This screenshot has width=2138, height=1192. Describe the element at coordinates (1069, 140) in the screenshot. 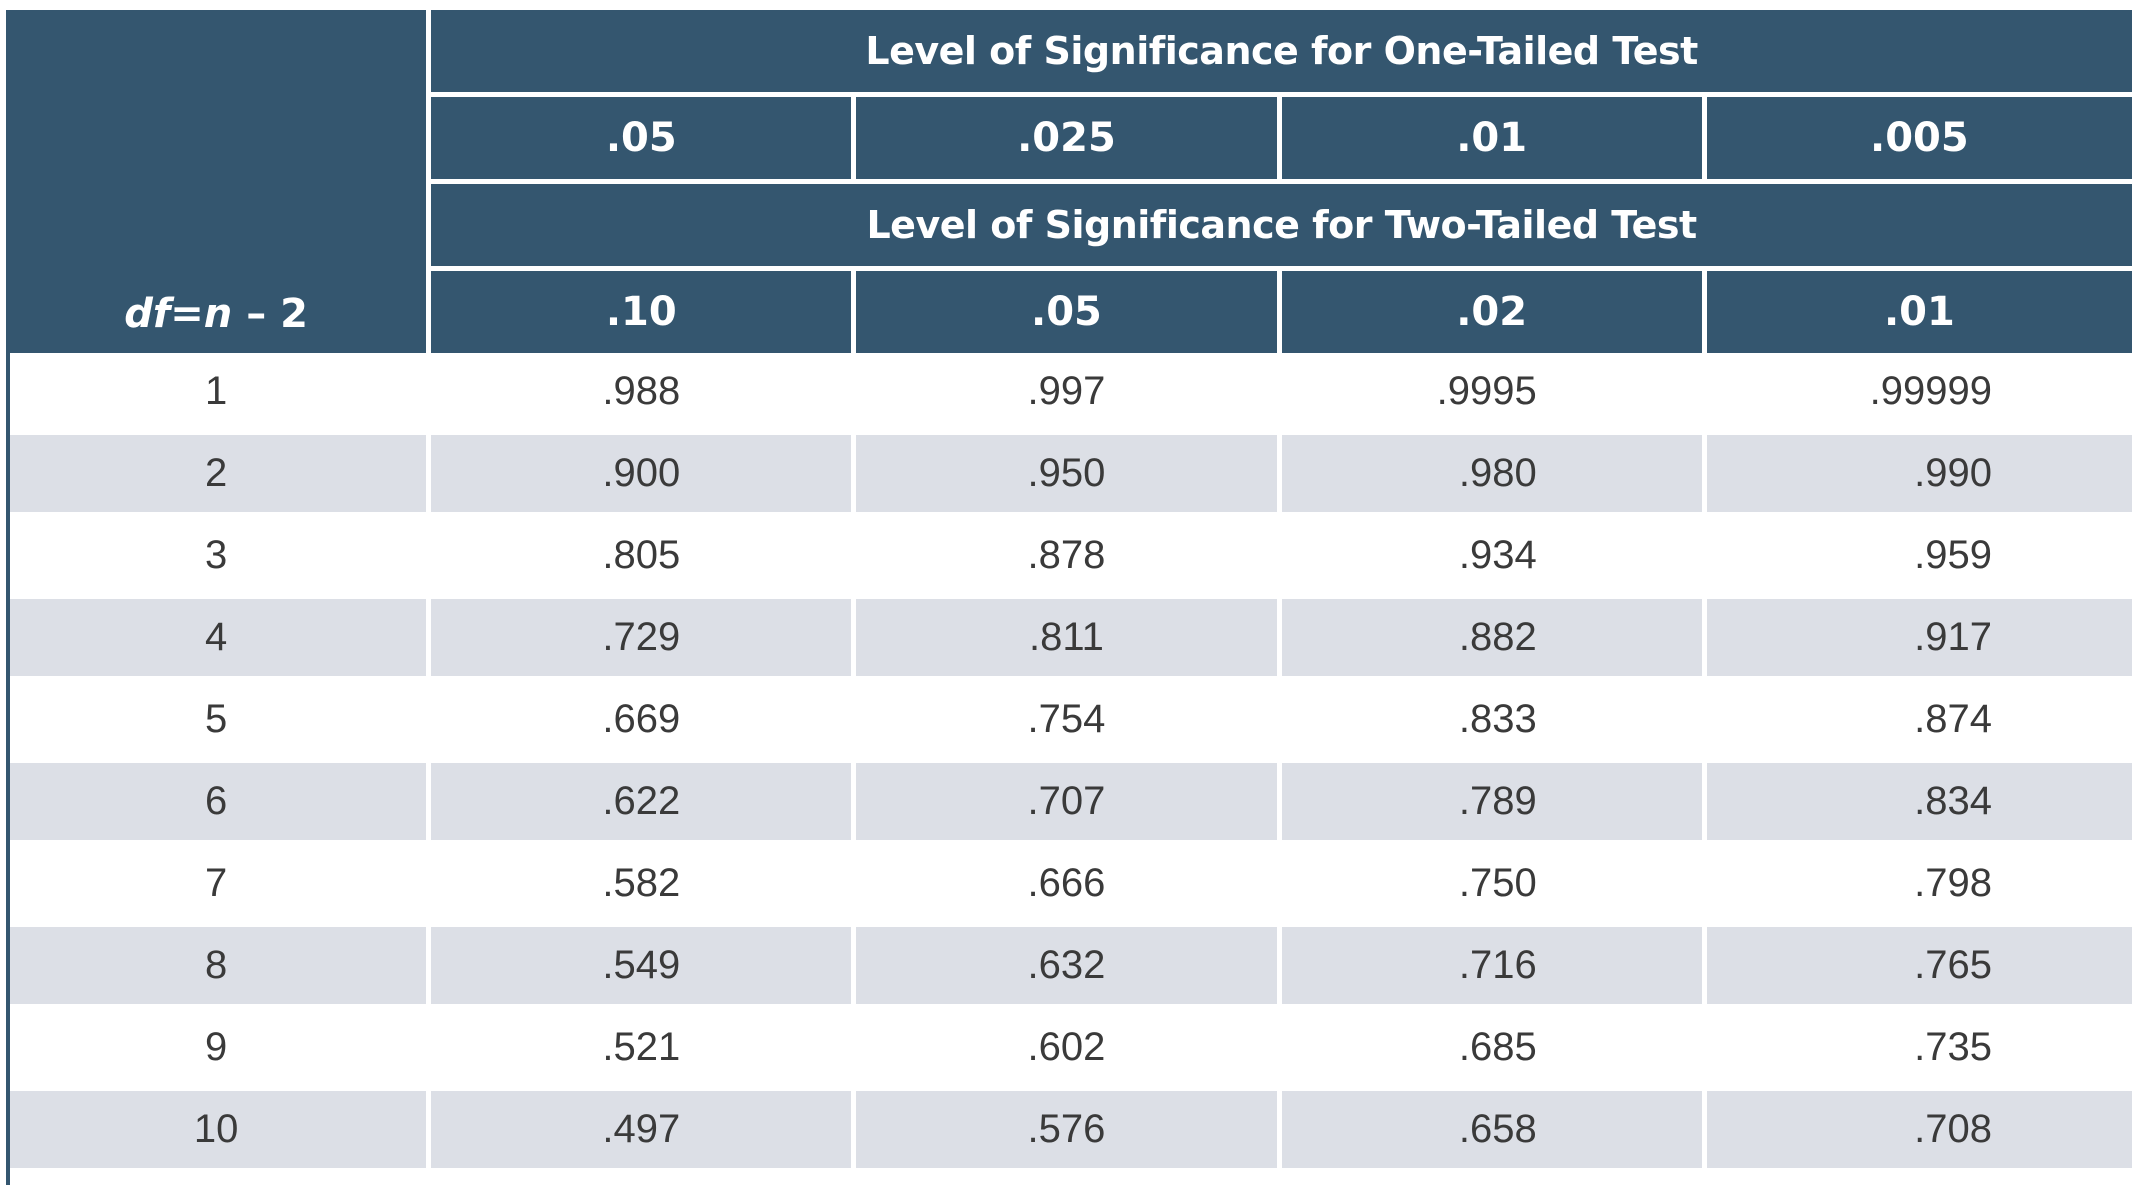

I see `one-tailed-level: .025` at that location.